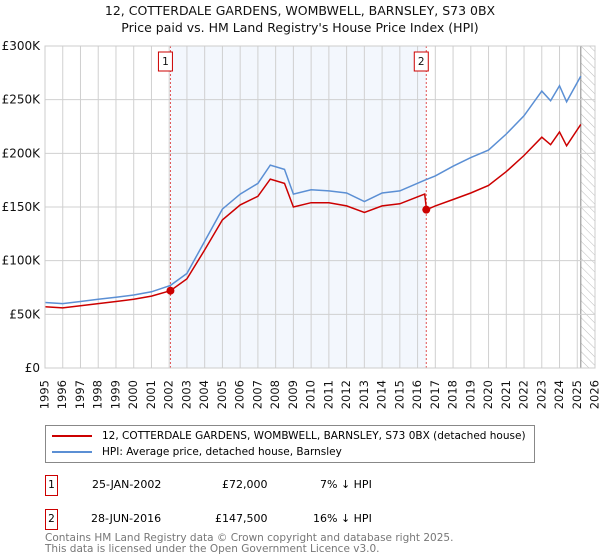  I want to click on x-tick-label: 2022, so click(524, 394).